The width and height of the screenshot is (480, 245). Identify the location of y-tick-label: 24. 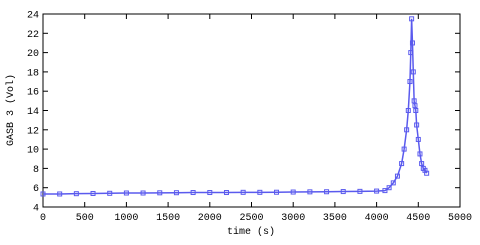
(33, 16).